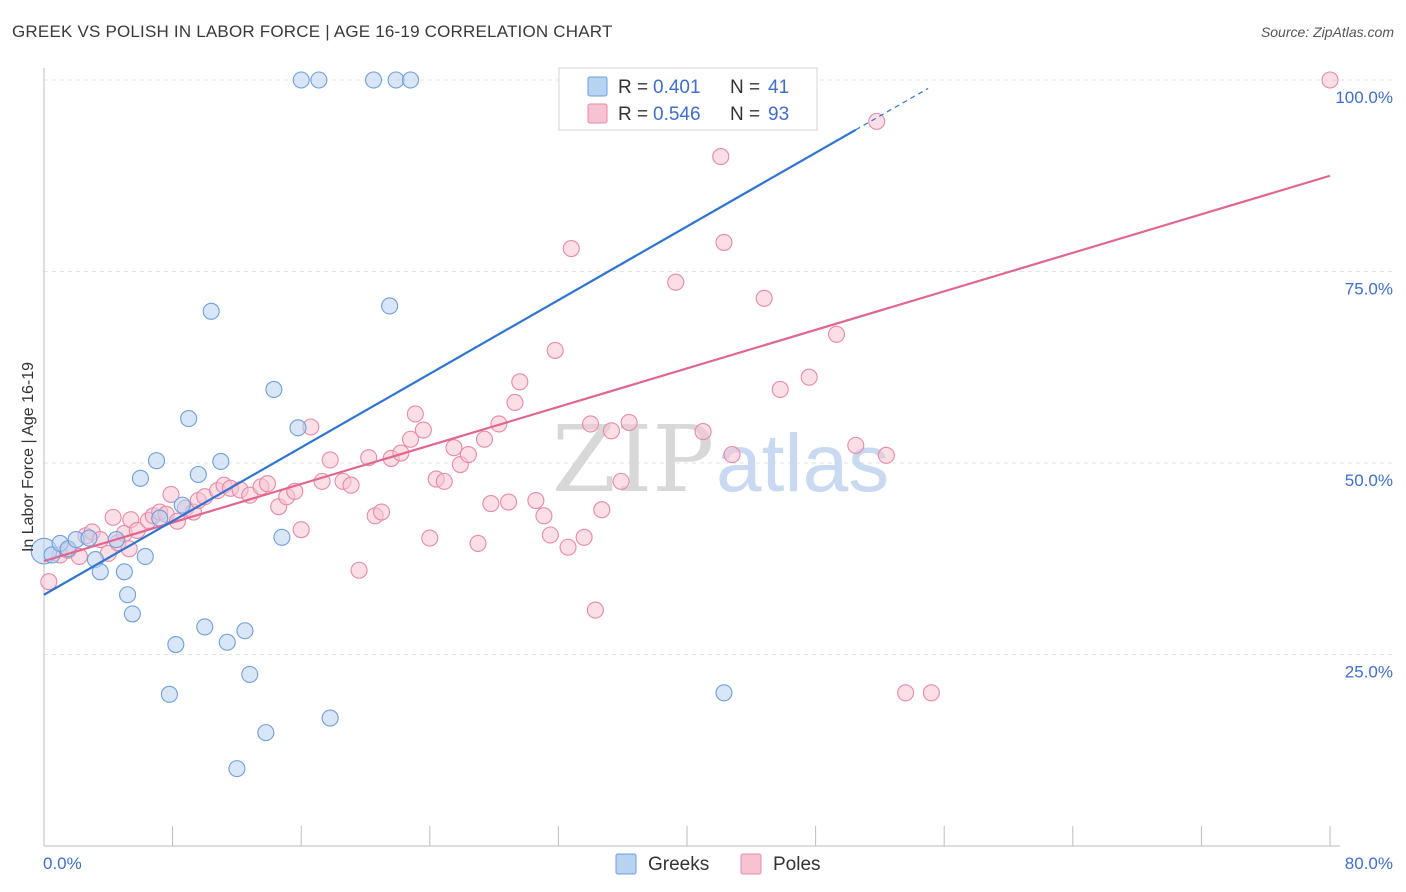 The image size is (1406, 892). What do you see at coordinates (626, 864) in the screenshot?
I see `bottom-legend-greeks-swatch` at bounding box center [626, 864].